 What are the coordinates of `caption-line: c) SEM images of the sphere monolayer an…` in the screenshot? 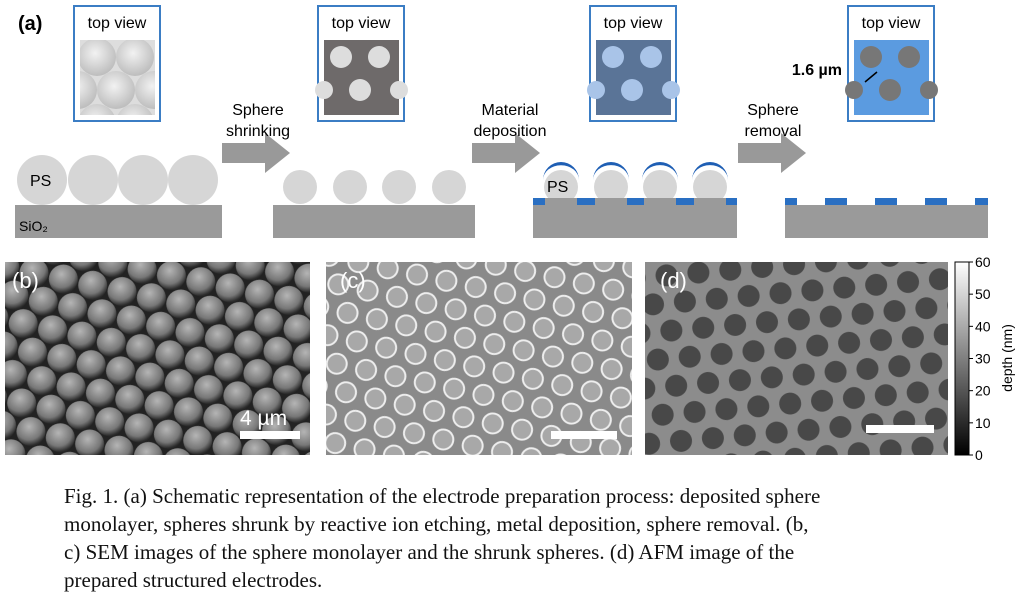 It's located at (429, 552).